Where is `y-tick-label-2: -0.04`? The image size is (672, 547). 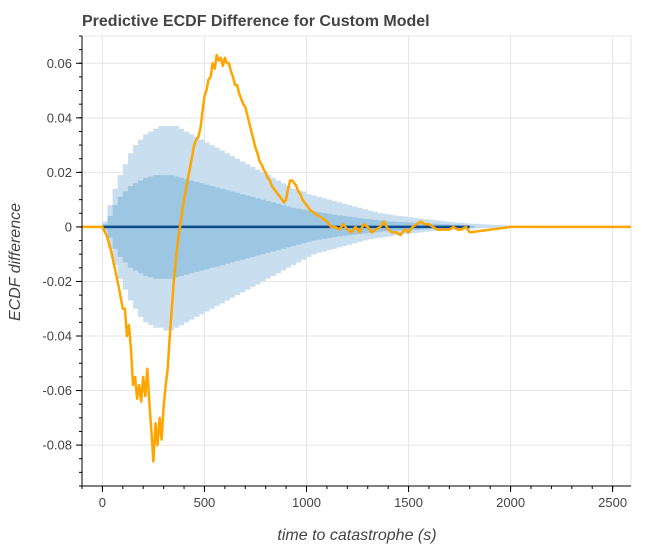 y-tick-label-2: -0.04 is located at coordinates (57, 336).